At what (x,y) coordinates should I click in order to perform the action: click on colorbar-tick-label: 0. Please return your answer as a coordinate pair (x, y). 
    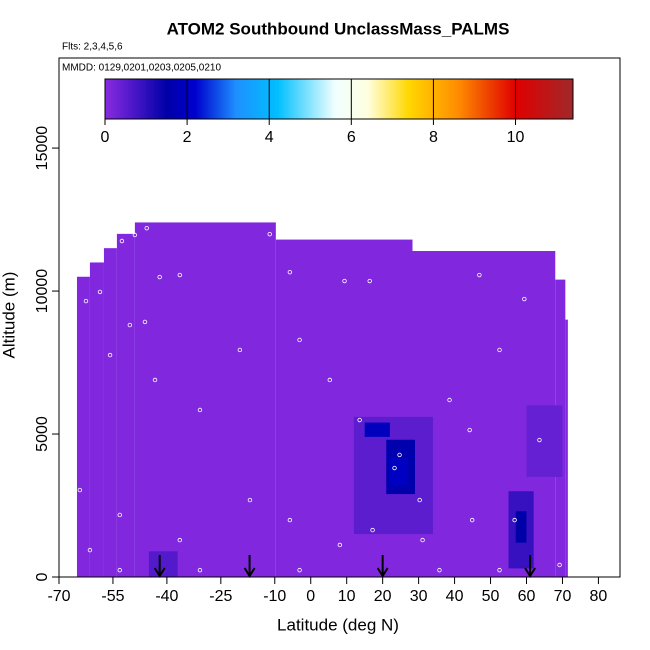
    Looking at the image, I should click on (105, 137).